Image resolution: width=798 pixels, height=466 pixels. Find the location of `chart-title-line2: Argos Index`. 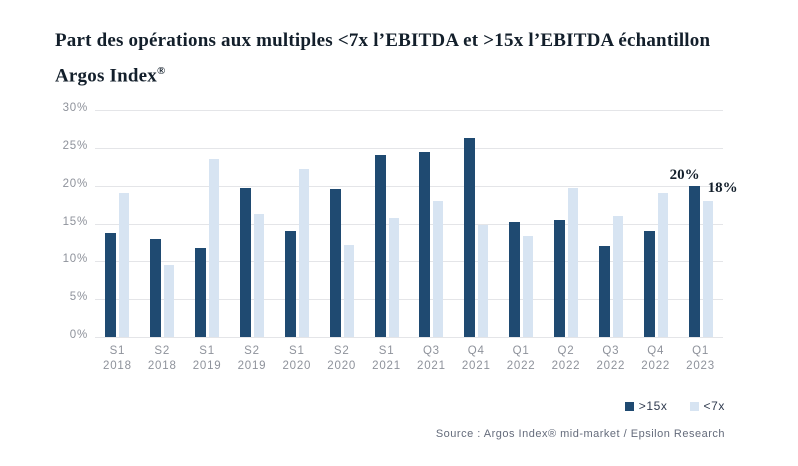

chart-title-line2: Argos Index is located at coordinates (106, 76).